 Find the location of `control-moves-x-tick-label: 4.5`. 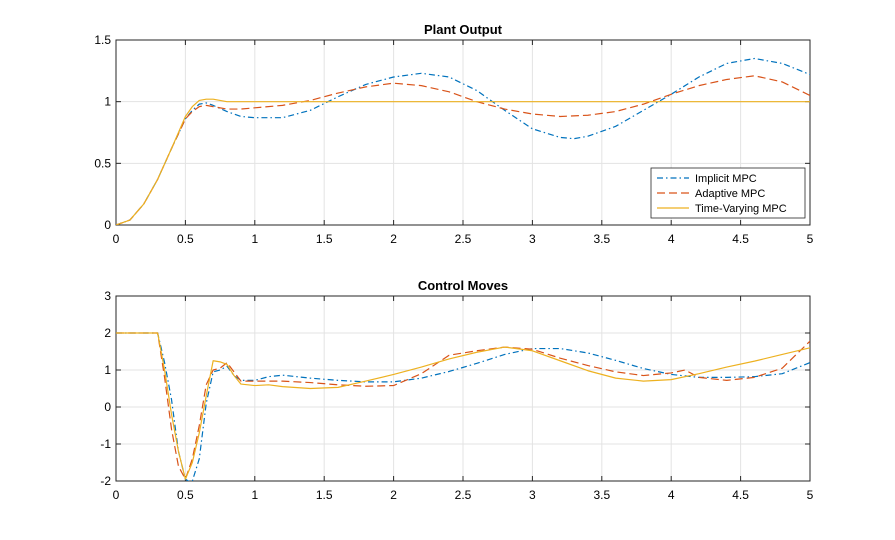

control-moves-x-tick-label: 4.5 is located at coordinates (740, 495).